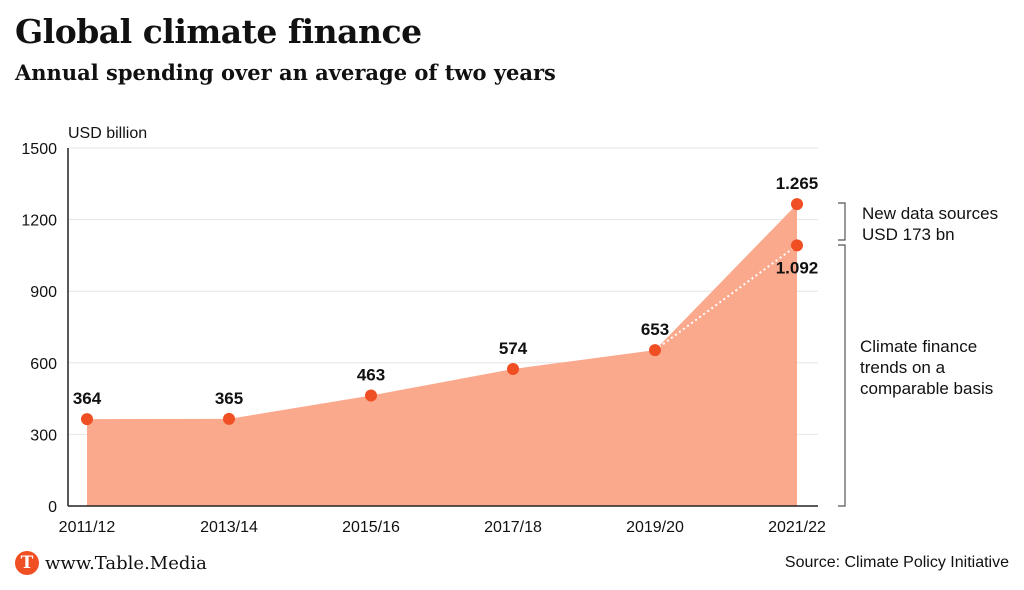 The width and height of the screenshot is (1024, 590). I want to click on x-tick-label: 2011/12, so click(87, 527).